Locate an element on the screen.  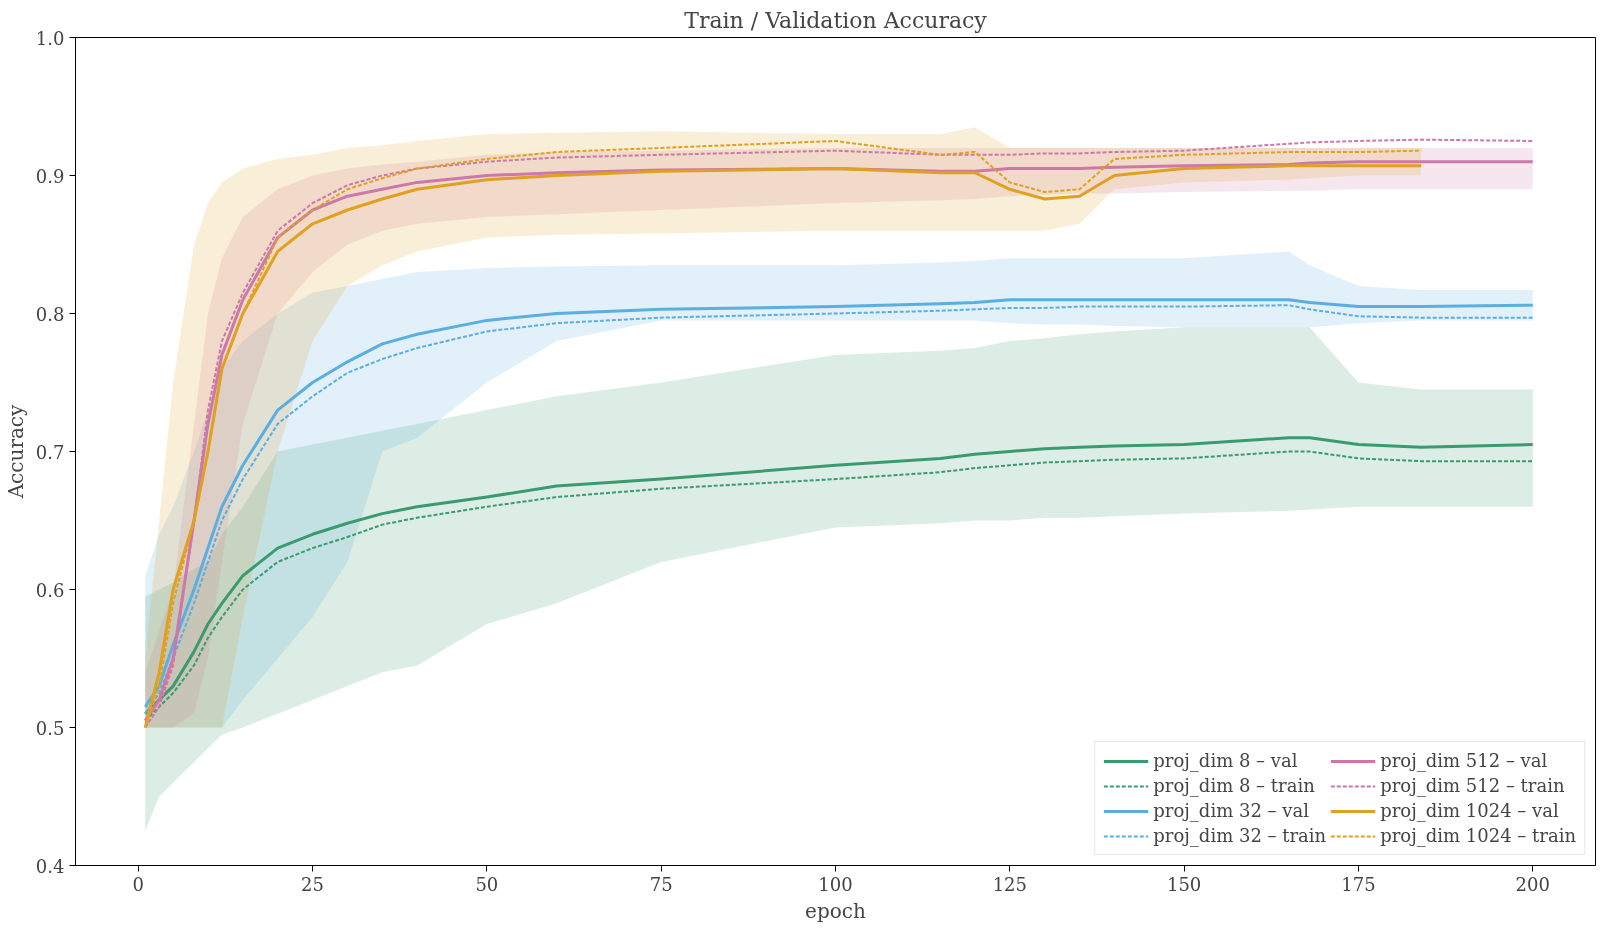
x-axis-title: epoch is located at coordinates (835, 910).